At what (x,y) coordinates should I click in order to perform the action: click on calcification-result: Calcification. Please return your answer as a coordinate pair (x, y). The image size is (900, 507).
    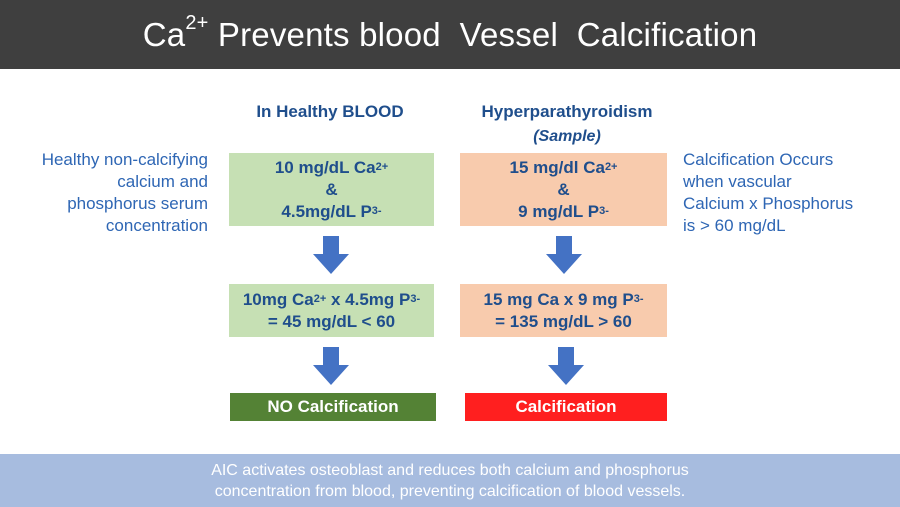
    Looking at the image, I should click on (566, 407).